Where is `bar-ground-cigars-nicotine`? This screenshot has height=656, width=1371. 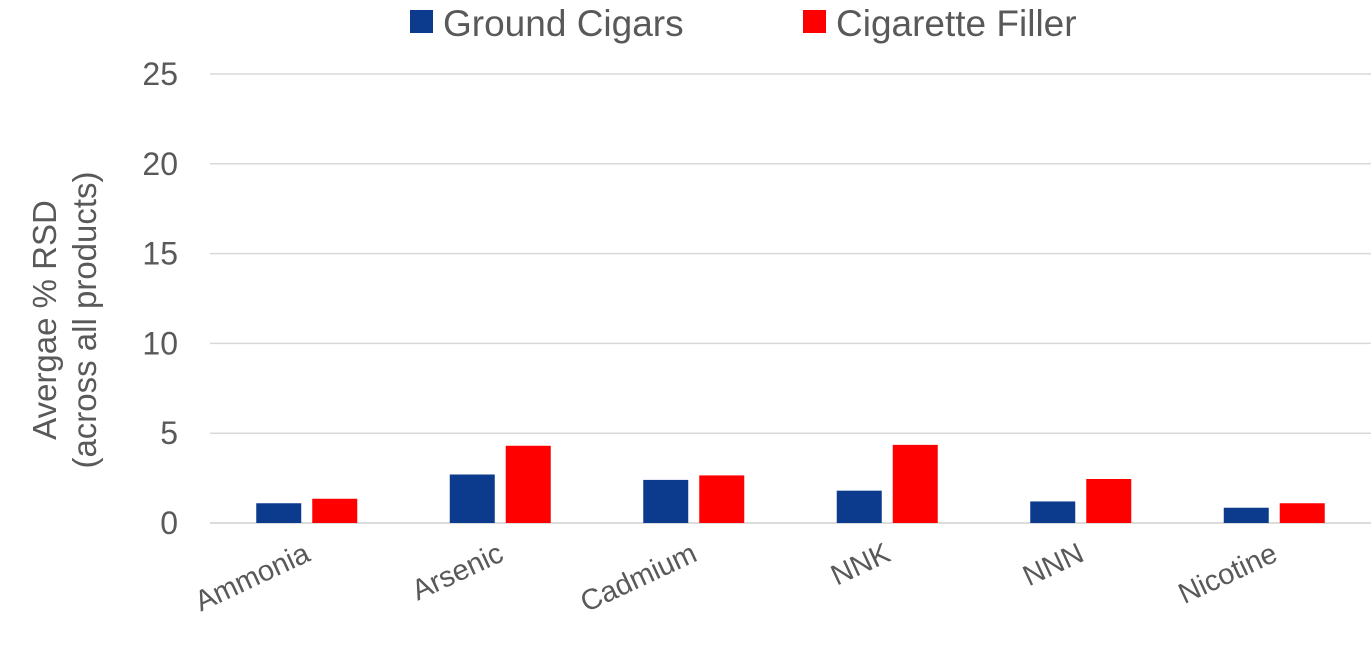
bar-ground-cigars-nicotine is located at coordinates (1246, 515).